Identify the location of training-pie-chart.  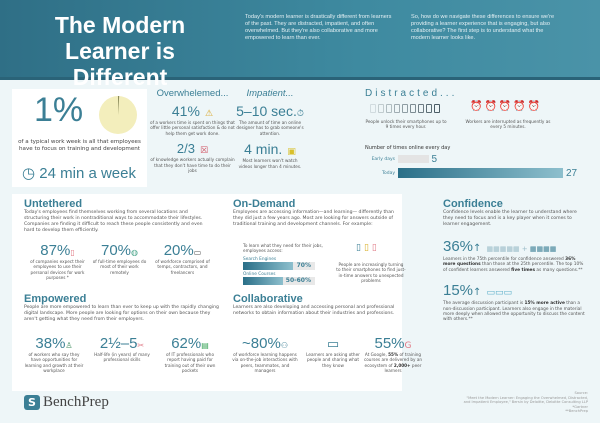
(118, 115).